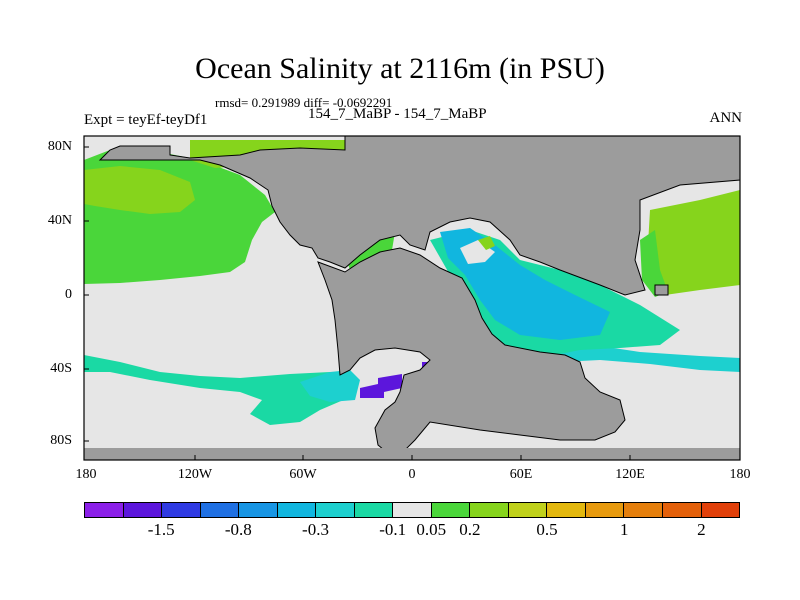  I want to click on colorbar-label: 0.2, so click(470, 529).